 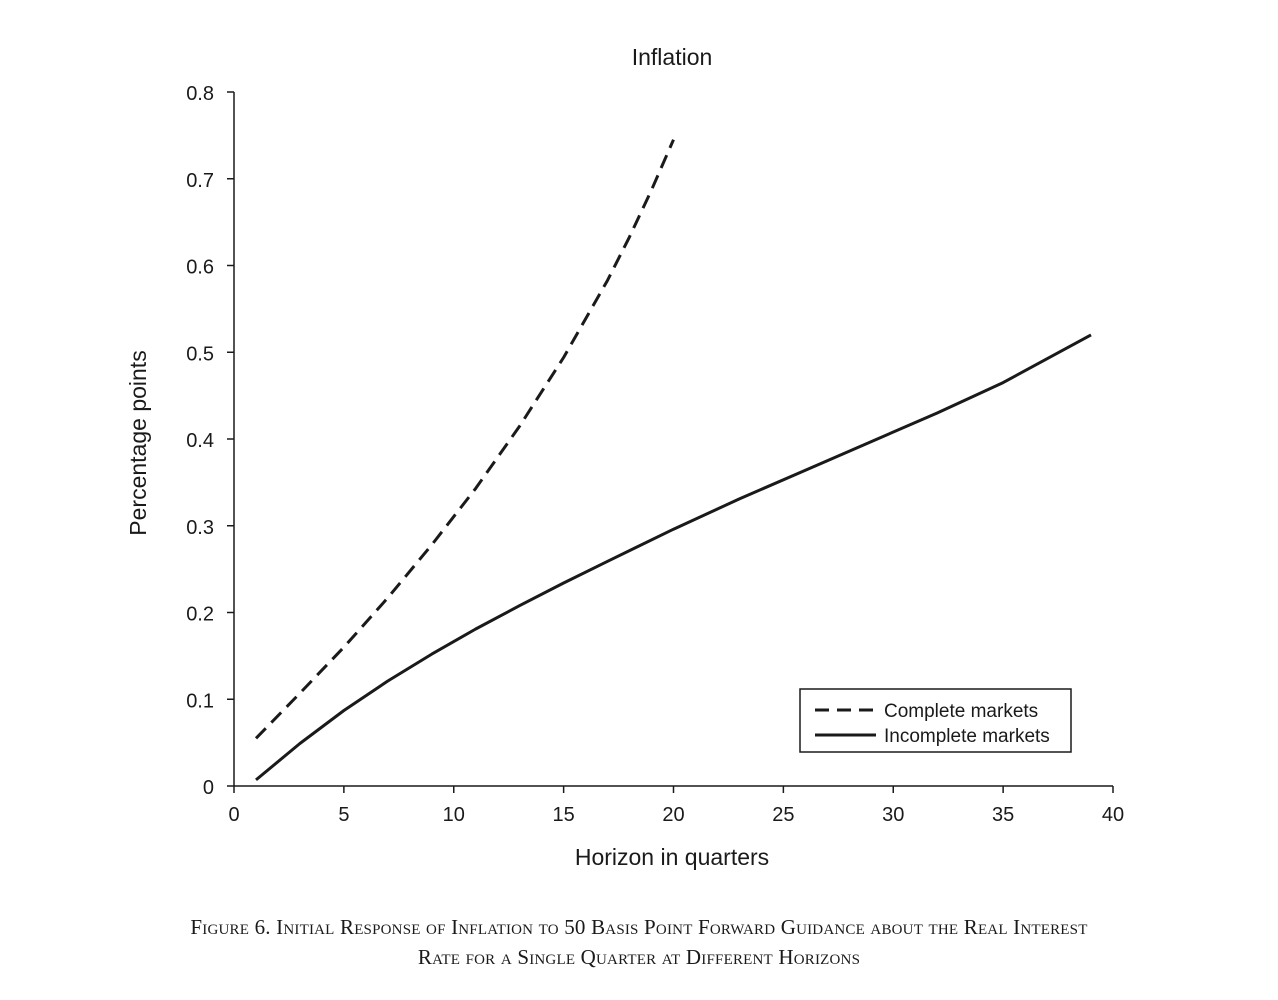 What do you see at coordinates (454, 815) in the screenshot?
I see `x-tick-label: 10` at bounding box center [454, 815].